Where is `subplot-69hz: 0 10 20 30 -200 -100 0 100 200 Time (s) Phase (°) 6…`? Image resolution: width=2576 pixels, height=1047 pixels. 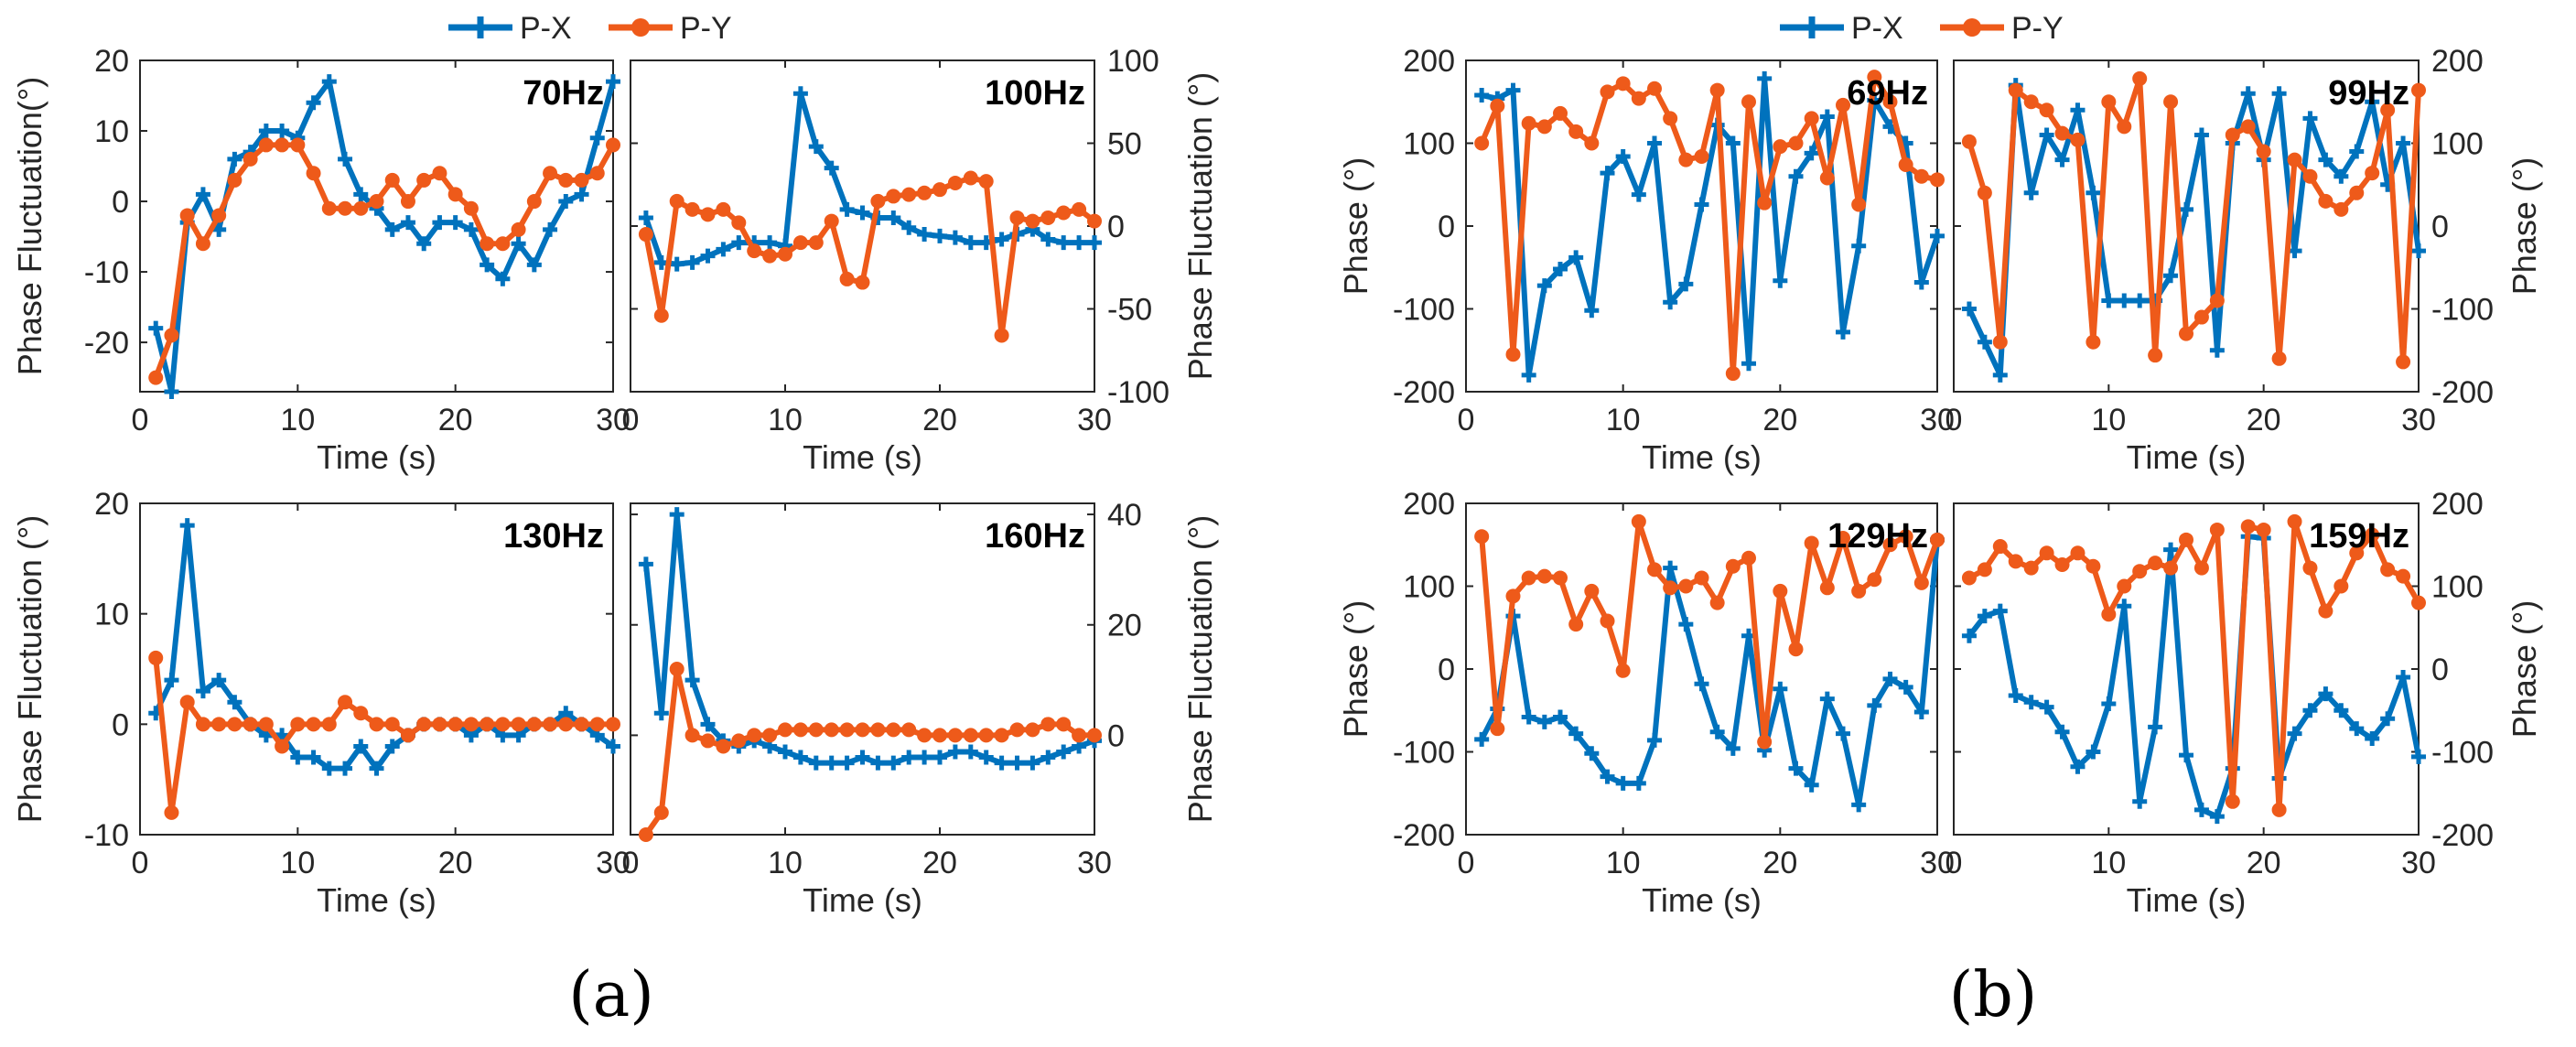
subplot-69hz: 0 10 20 30 -200 -100 0 100 200 Time (s) Phase (°) 6… is located at coordinates (1646, 260).